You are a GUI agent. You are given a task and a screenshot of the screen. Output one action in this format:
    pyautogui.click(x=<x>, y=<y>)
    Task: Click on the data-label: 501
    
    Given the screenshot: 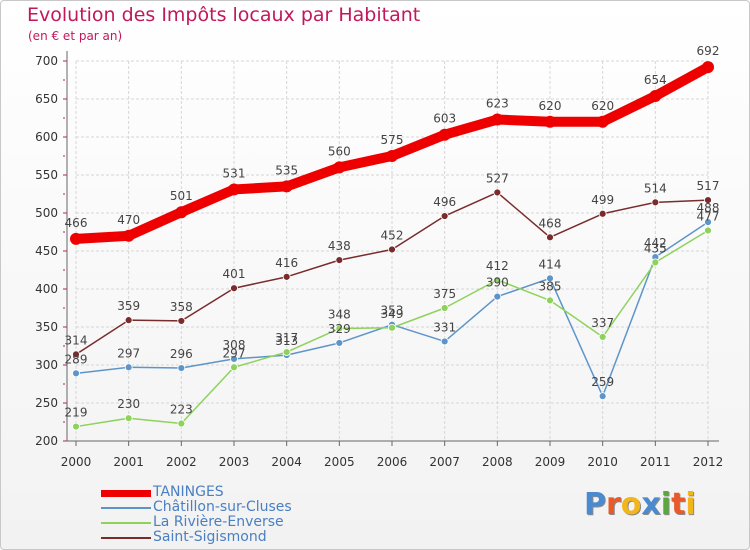 What is the action you would take?
    pyautogui.click(x=181, y=196)
    